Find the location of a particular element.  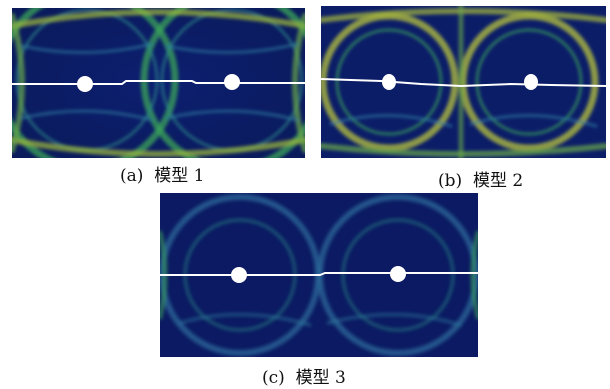

caption-model-3: (c) 模型 3 is located at coordinates (304, 378).